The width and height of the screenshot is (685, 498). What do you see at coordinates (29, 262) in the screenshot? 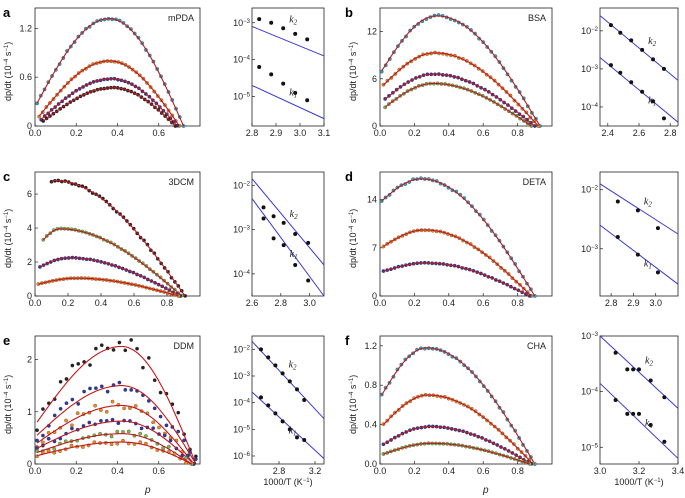
I see `y-tick-label: 2` at bounding box center [29, 262].